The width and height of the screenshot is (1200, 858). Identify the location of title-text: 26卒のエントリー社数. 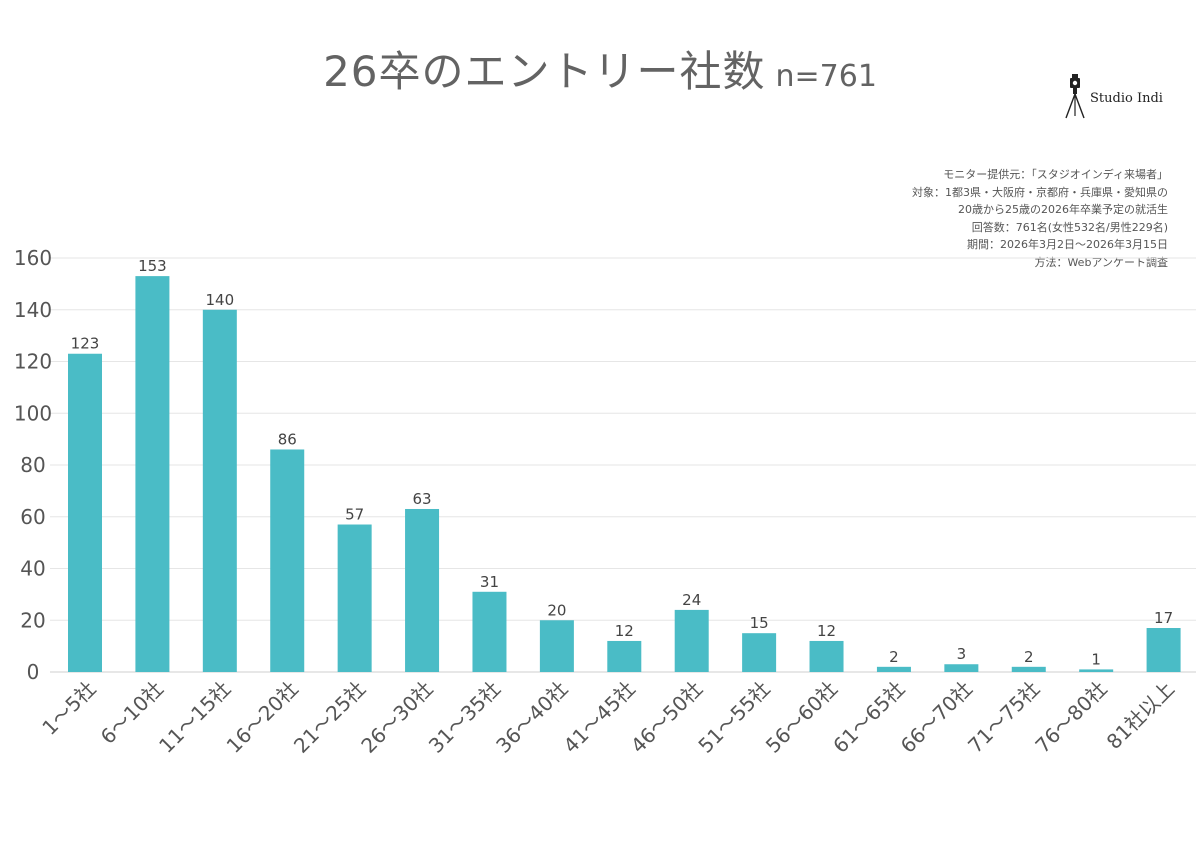
(544, 71).